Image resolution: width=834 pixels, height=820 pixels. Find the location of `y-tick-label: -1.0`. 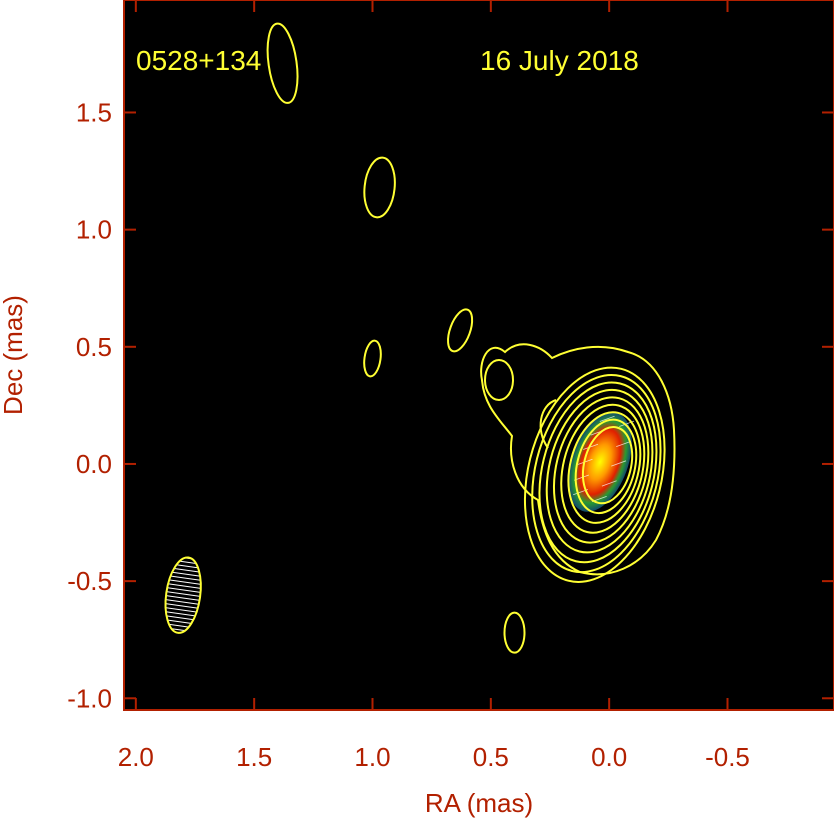

y-tick-label: -1.0 is located at coordinates (89, 698).